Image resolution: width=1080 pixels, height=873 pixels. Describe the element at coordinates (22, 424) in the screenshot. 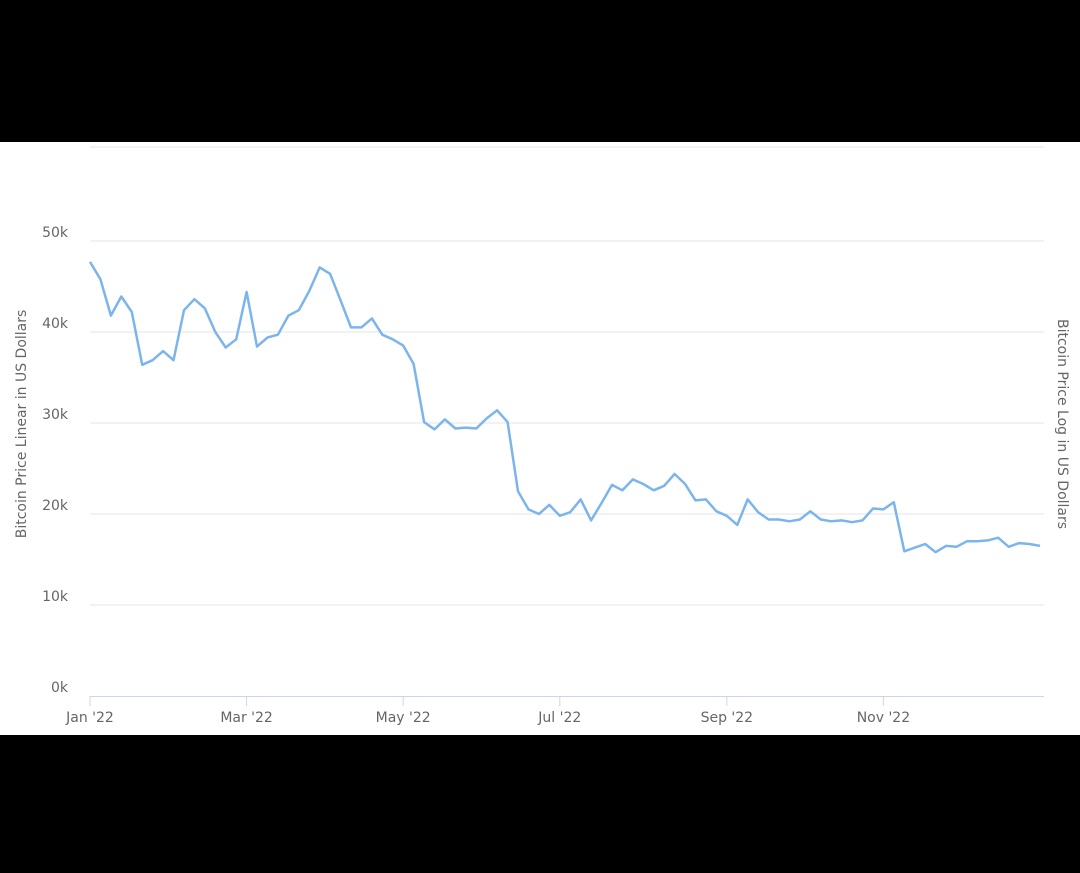

I see `y-axis-title: Bitcoin Price Linear in US Dollars` at that location.